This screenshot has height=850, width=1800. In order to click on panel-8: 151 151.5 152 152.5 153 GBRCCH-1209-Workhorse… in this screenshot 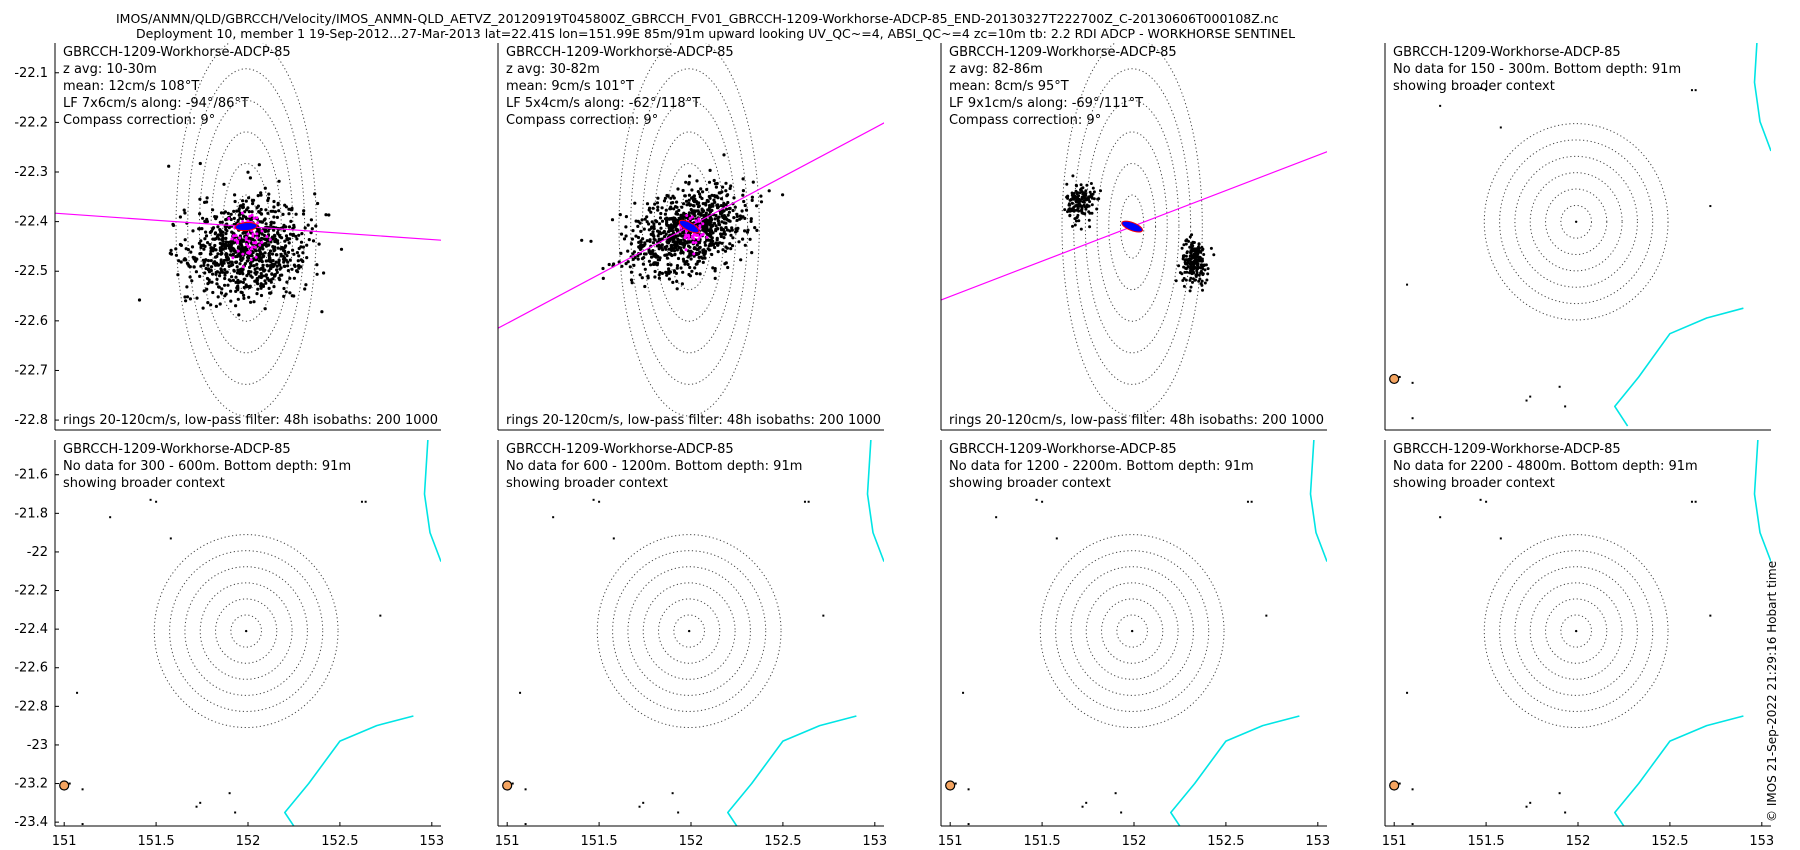, I will do `click(1578, 644)`.